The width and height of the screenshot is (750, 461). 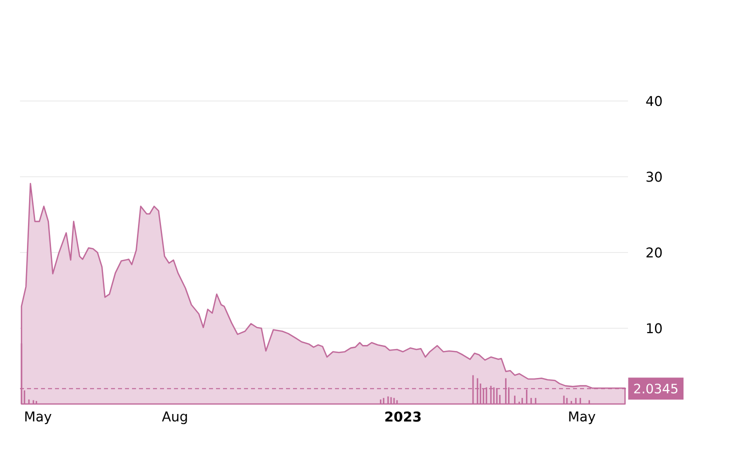 I want to click on y-tick-label: 10, so click(x=654, y=328).